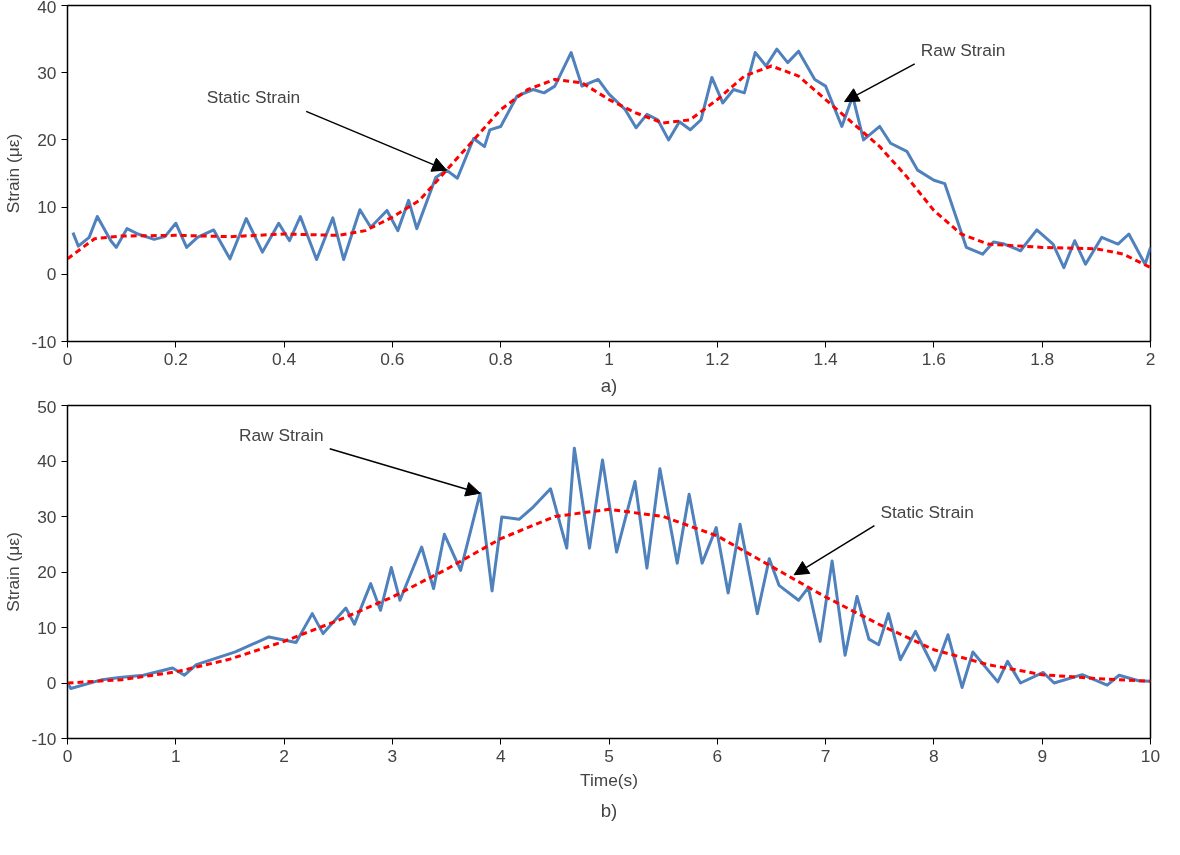  What do you see at coordinates (717, 358) in the screenshot?
I see `x-tick-label: 1.2` at bounding box center [717, 358].